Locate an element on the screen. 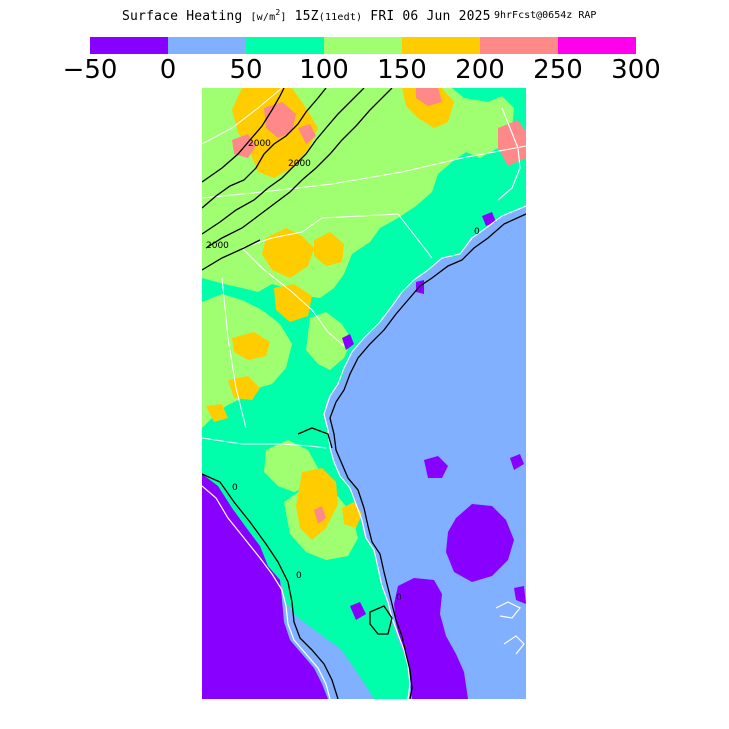 The image size is (729, 729). cool-zone-gulf is located at coordinates (265, 586).